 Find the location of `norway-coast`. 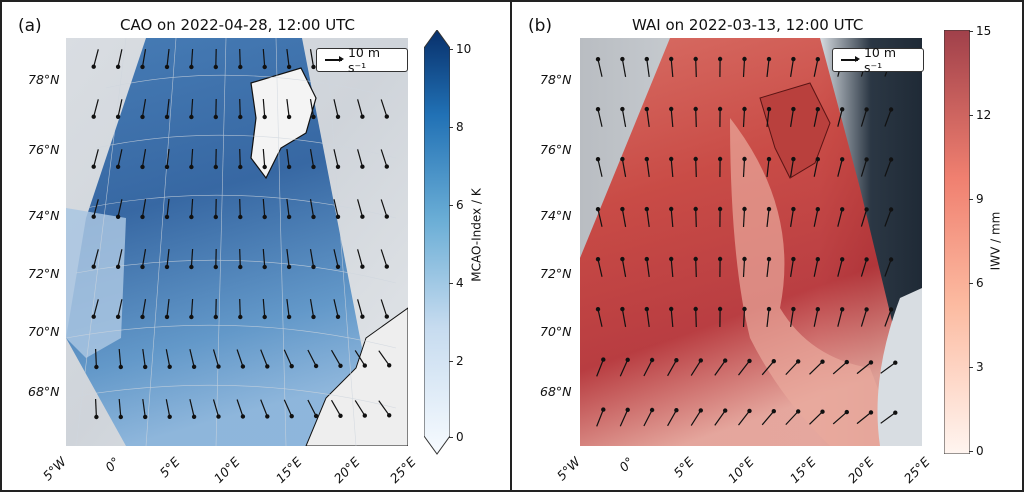

norway-coast is located at coordinates (356, 376).